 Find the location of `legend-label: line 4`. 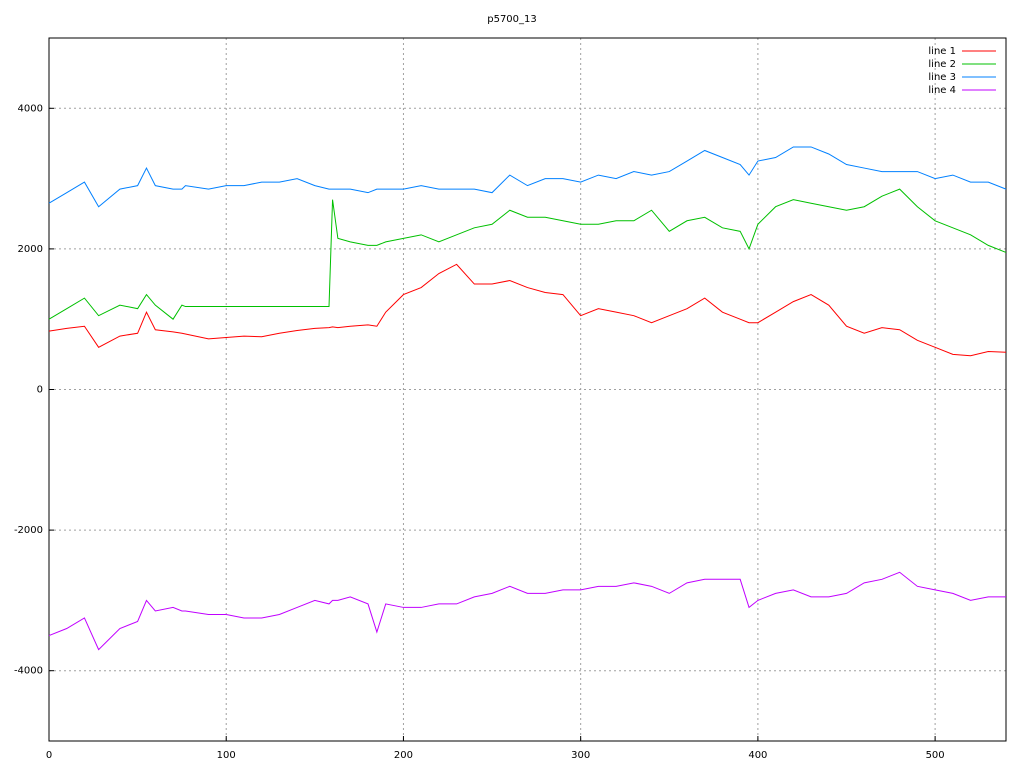

legend-label: line 4 is located at coordinates (942, 90).